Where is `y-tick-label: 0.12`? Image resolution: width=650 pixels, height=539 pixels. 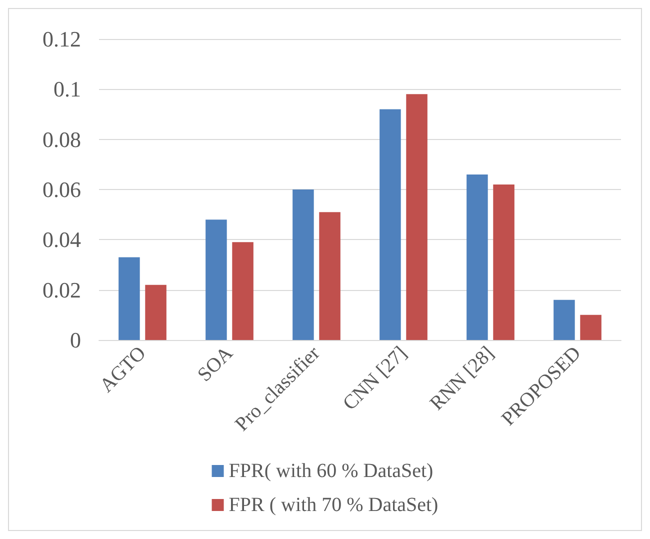
y-tick-label: 0.12 is located at coordinates (61, 39).